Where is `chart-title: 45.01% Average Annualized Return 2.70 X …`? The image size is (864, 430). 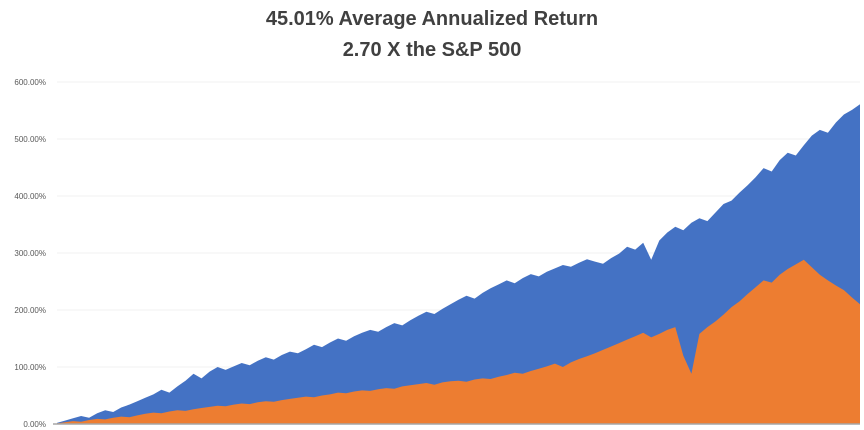 chart-title: 45.01% Average Annualized Return 2.70 X … is located at coordinates (432, 35).